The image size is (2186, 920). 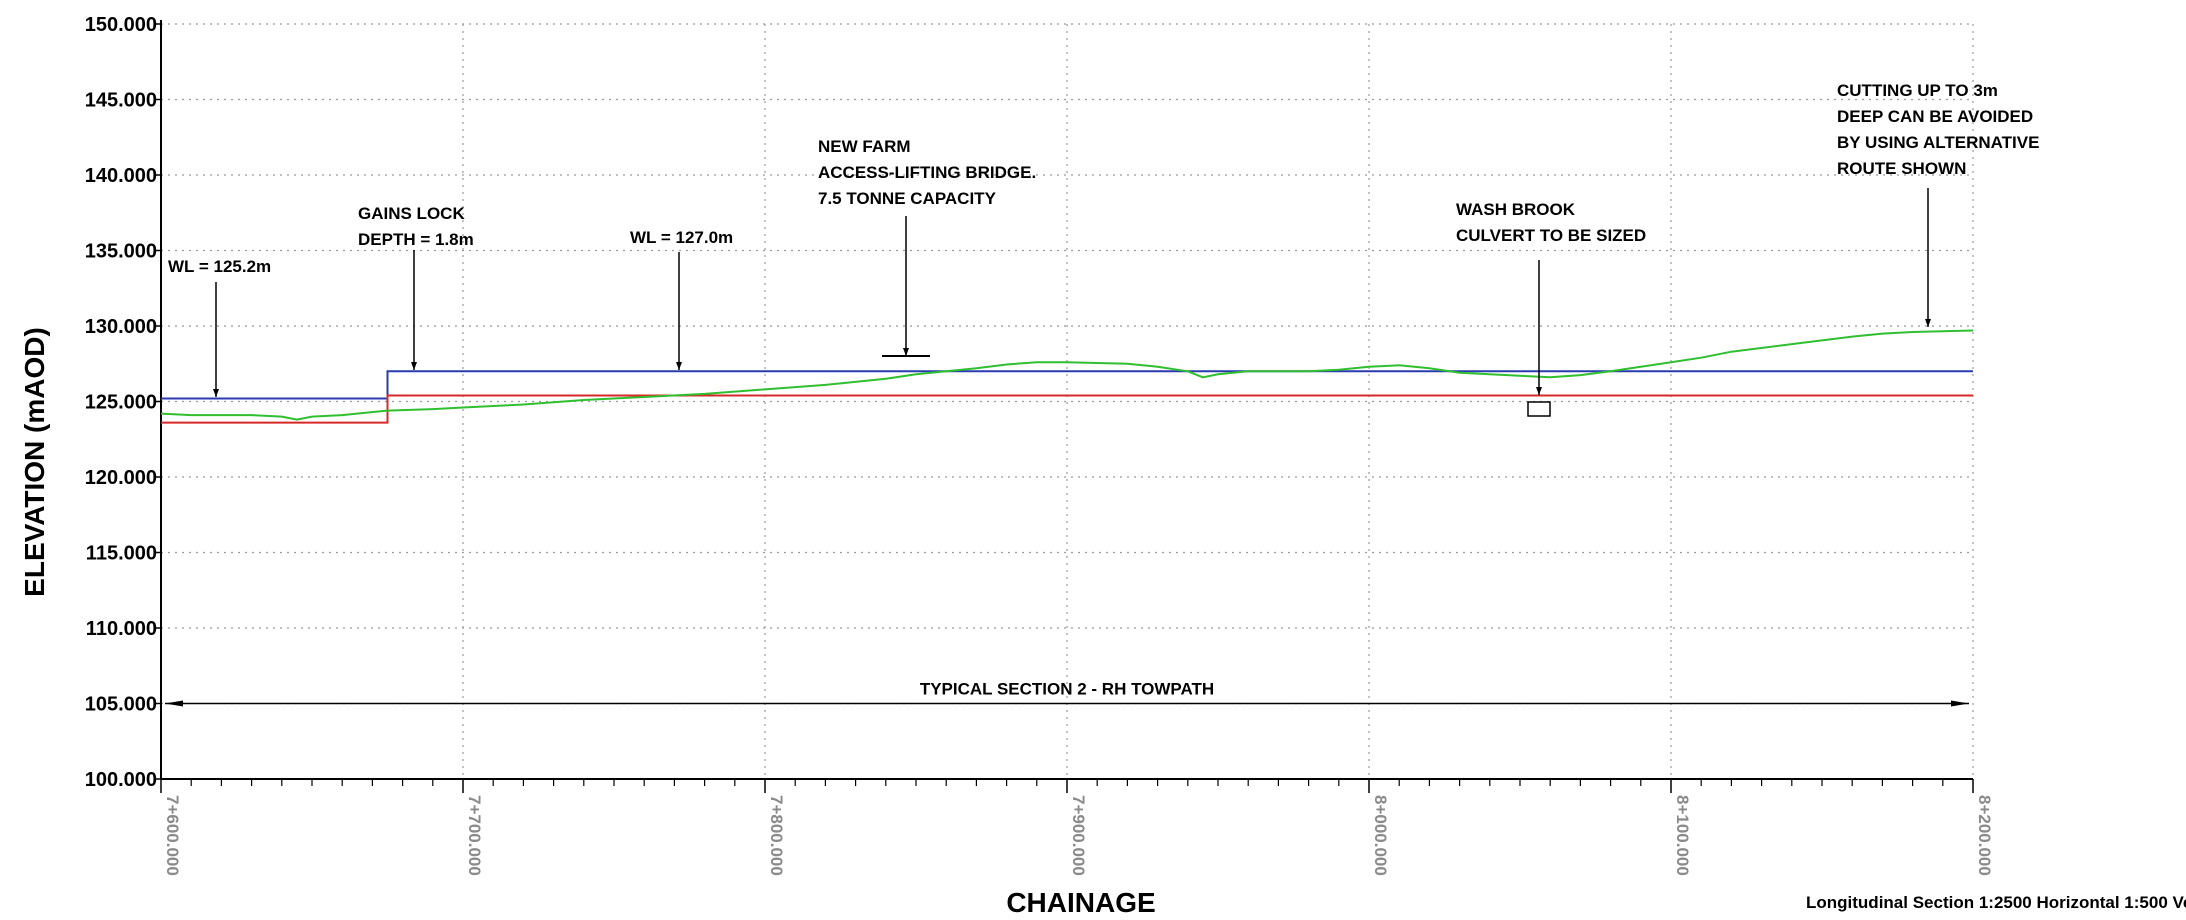 I want to click on annotation-text: NEW FARM, so click(x=864, y=146).